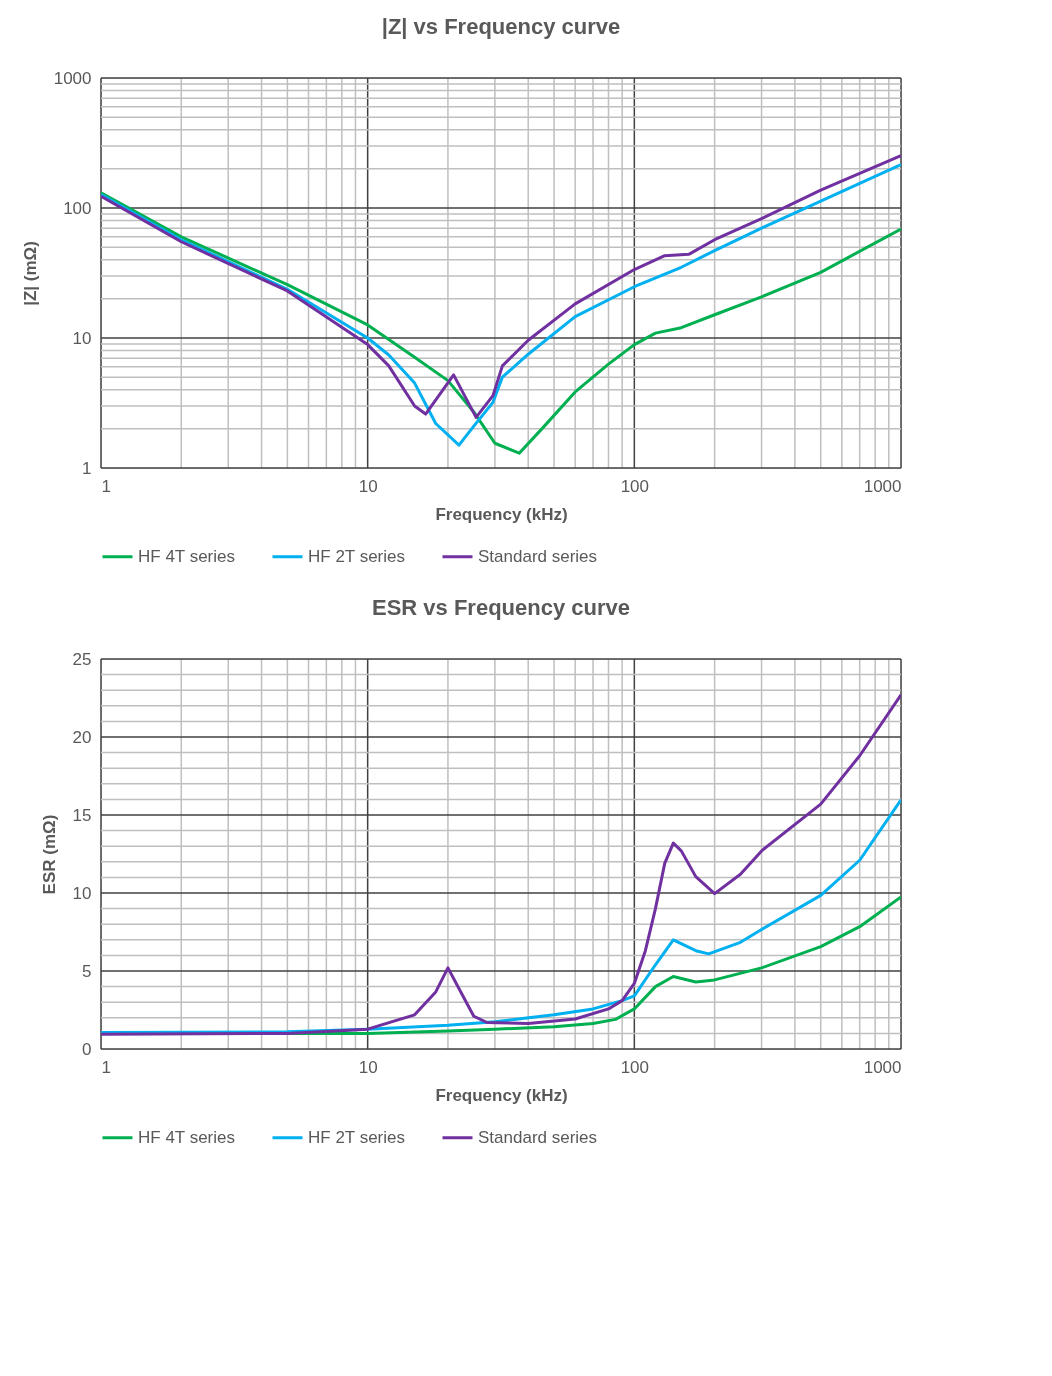 Image resolution: width=1052 pixels, height=1376 pixels. Describe the element at coordinates (77, 208) in the screenshot. I see `y-tick-label: 100` at that location.